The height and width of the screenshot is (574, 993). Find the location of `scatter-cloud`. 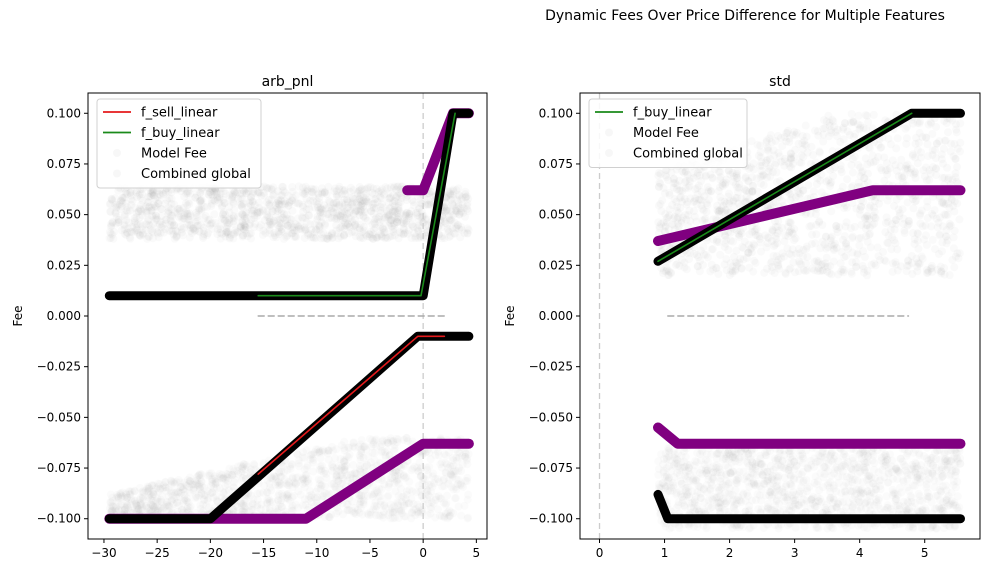

scatter-cloud is located at coordinates (289, 212).